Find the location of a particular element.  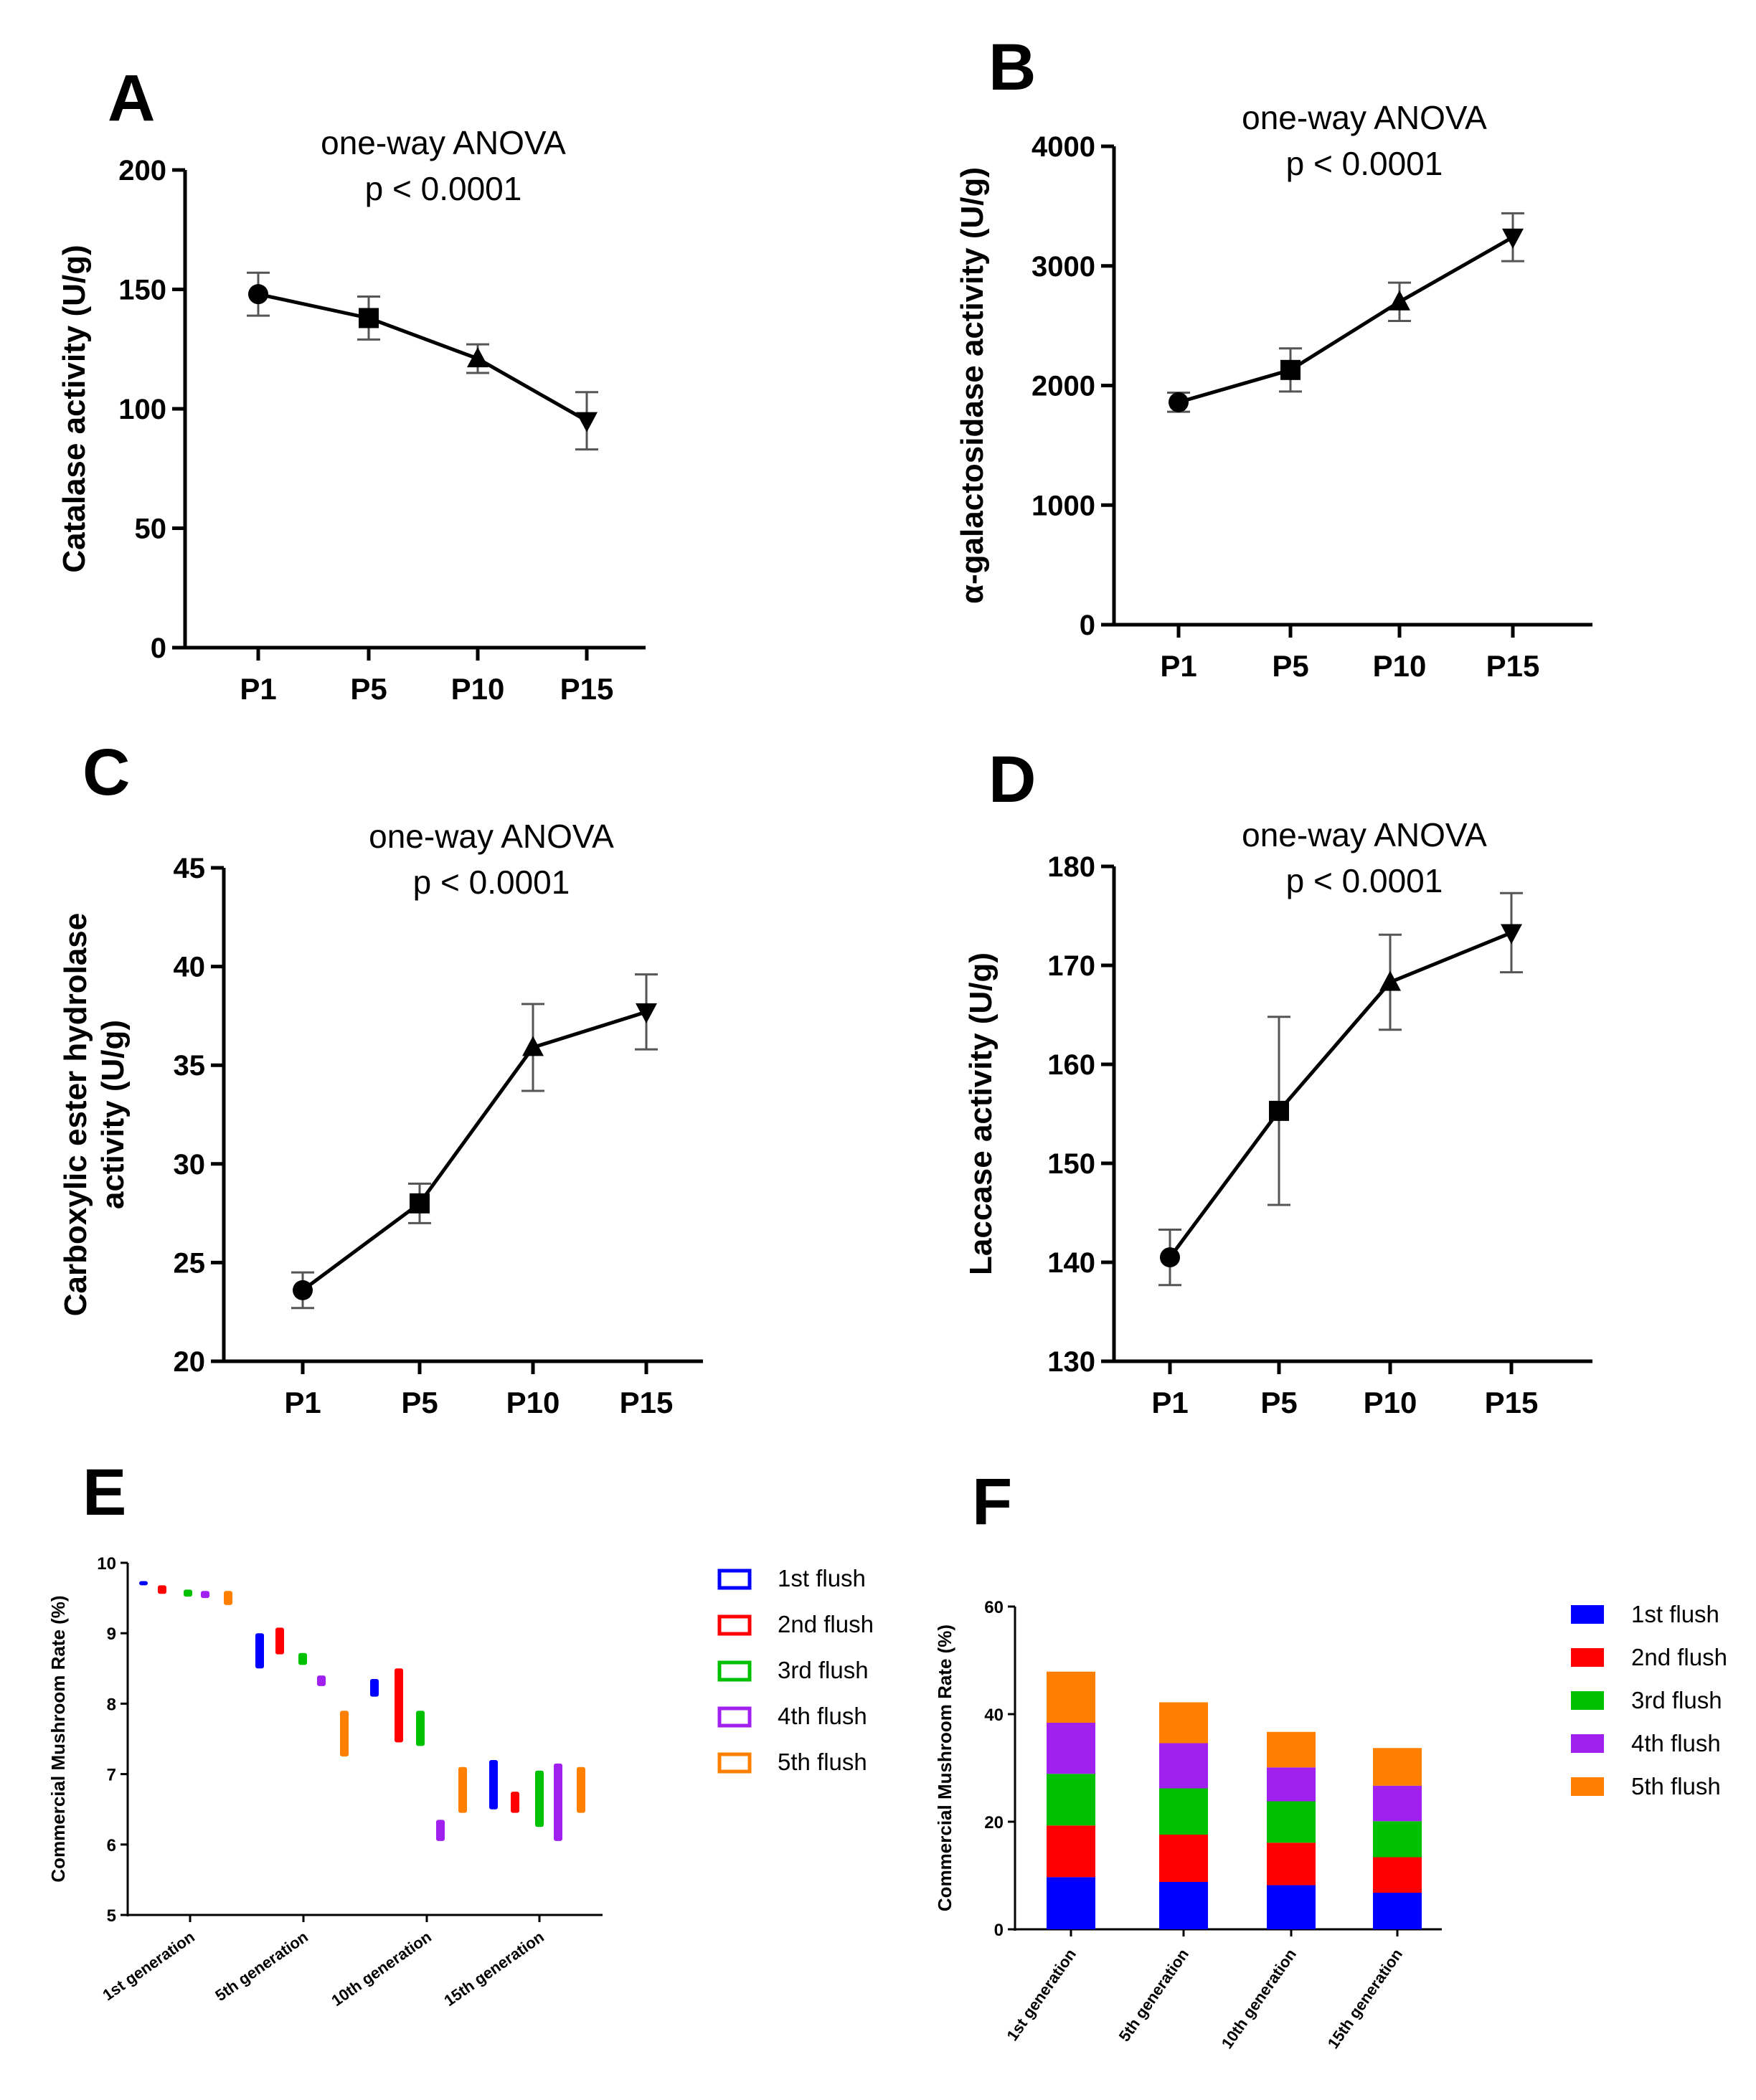

panel-b-point-p10-marker is located at coordinates (1399, 300).